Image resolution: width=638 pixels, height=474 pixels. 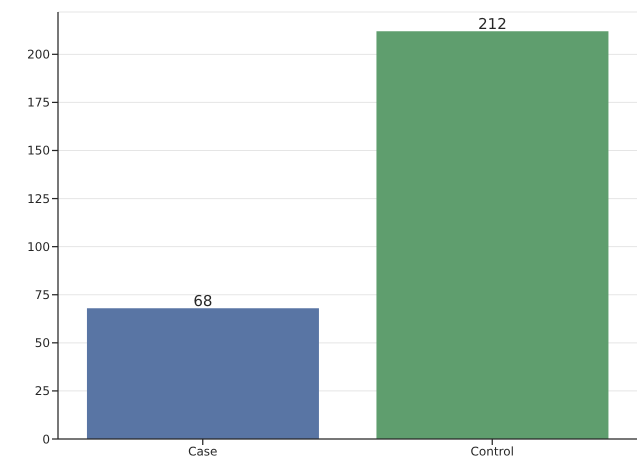 What do you see at coordinates (202, 301) in the screenshot?
I see `data-label: 68` at bounding box center [202, 301].